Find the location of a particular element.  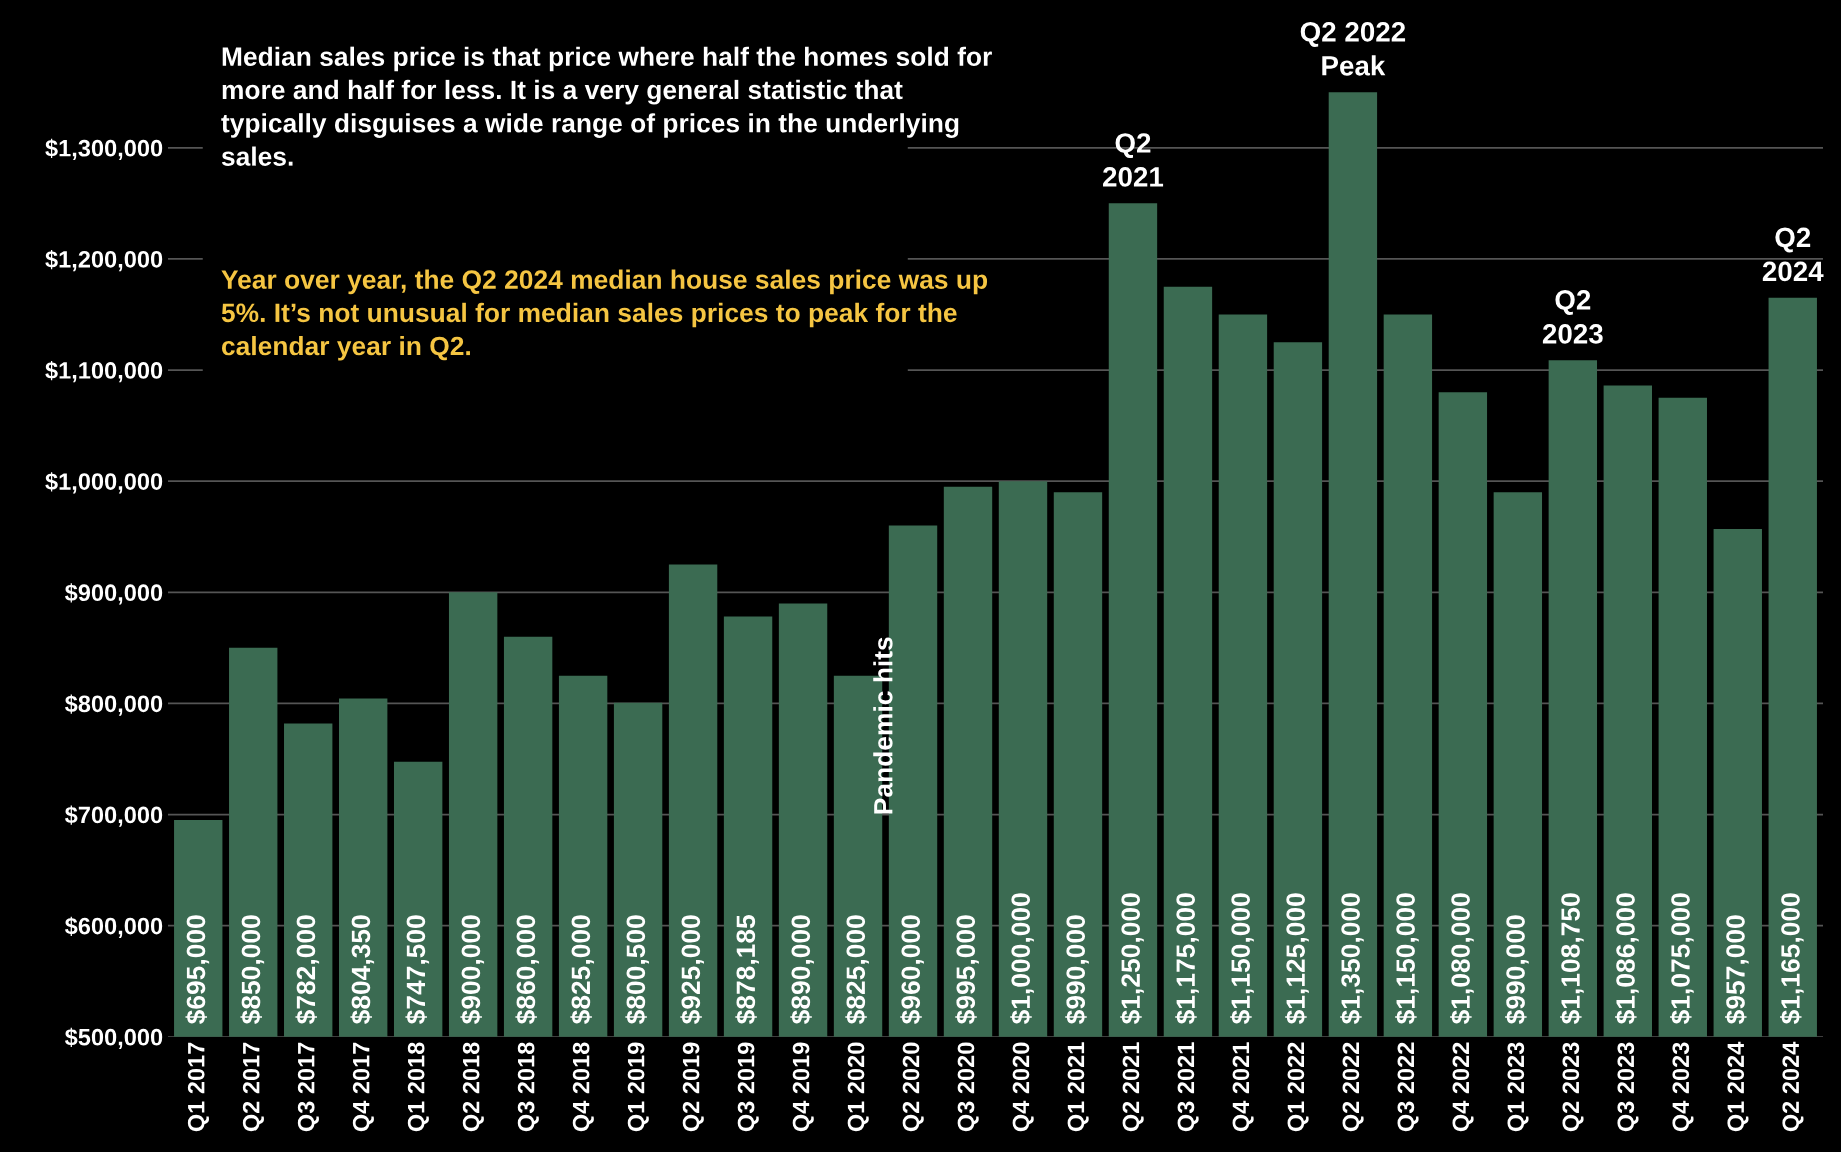

data-label: $890,000 is located at coordinates (802, 970).